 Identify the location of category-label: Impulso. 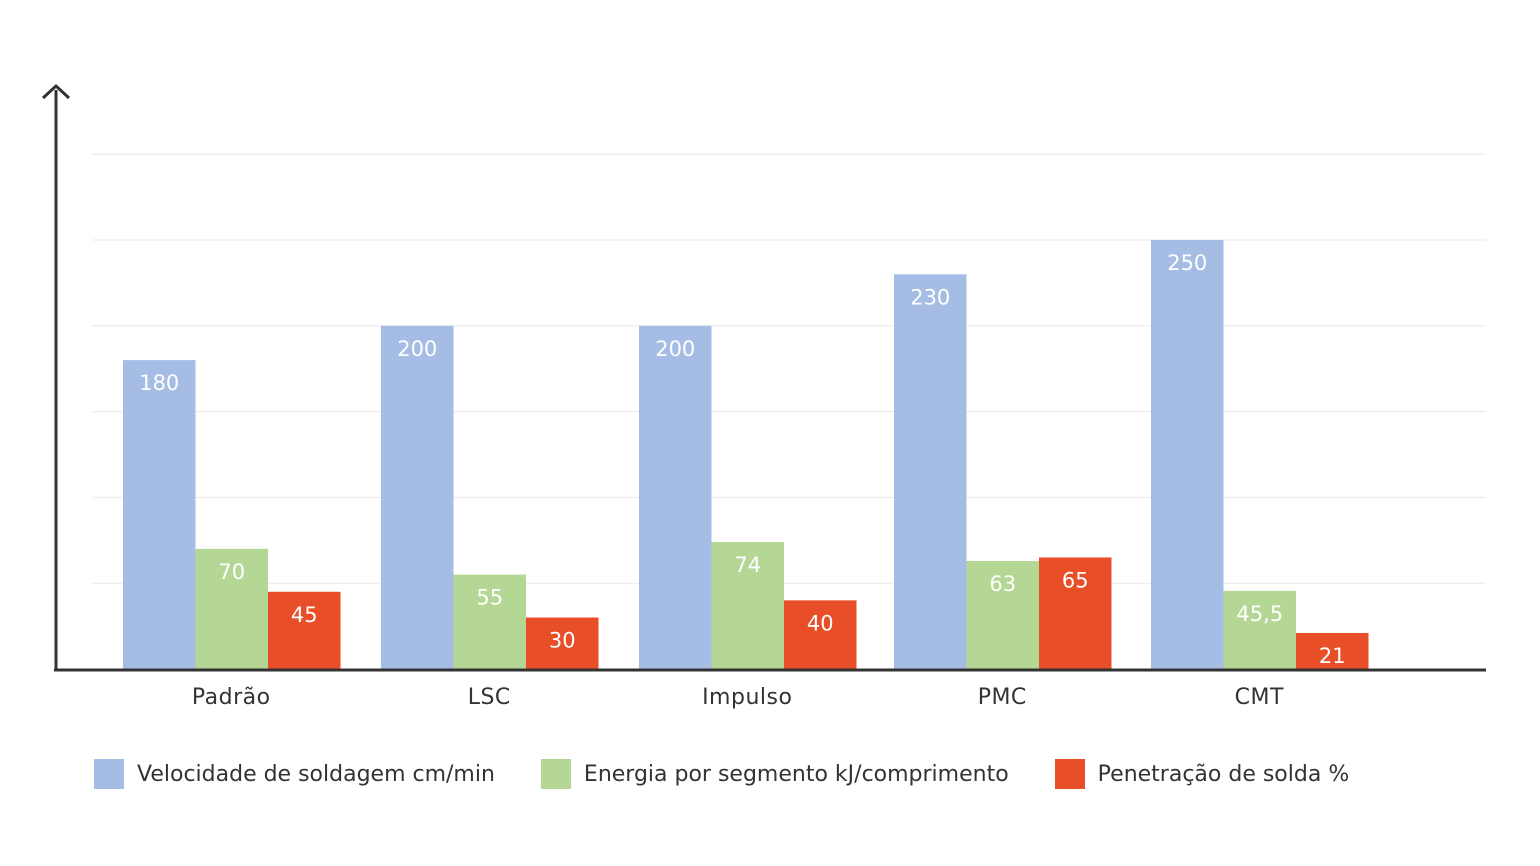
(747, 697).